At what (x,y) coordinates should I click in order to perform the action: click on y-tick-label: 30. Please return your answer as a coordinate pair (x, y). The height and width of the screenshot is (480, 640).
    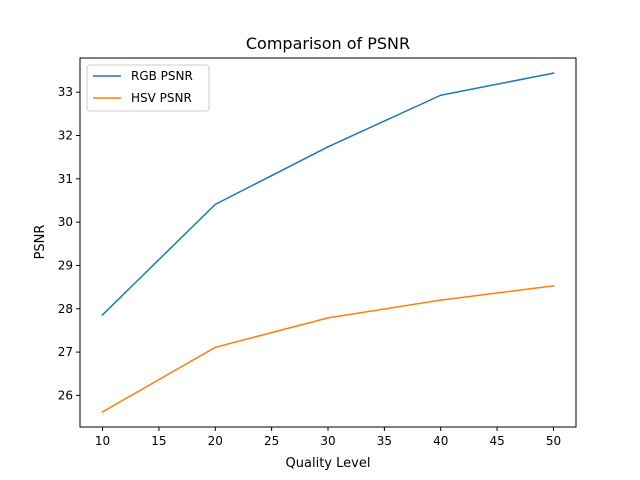
    Looking at the image, I should click on (65, 222).